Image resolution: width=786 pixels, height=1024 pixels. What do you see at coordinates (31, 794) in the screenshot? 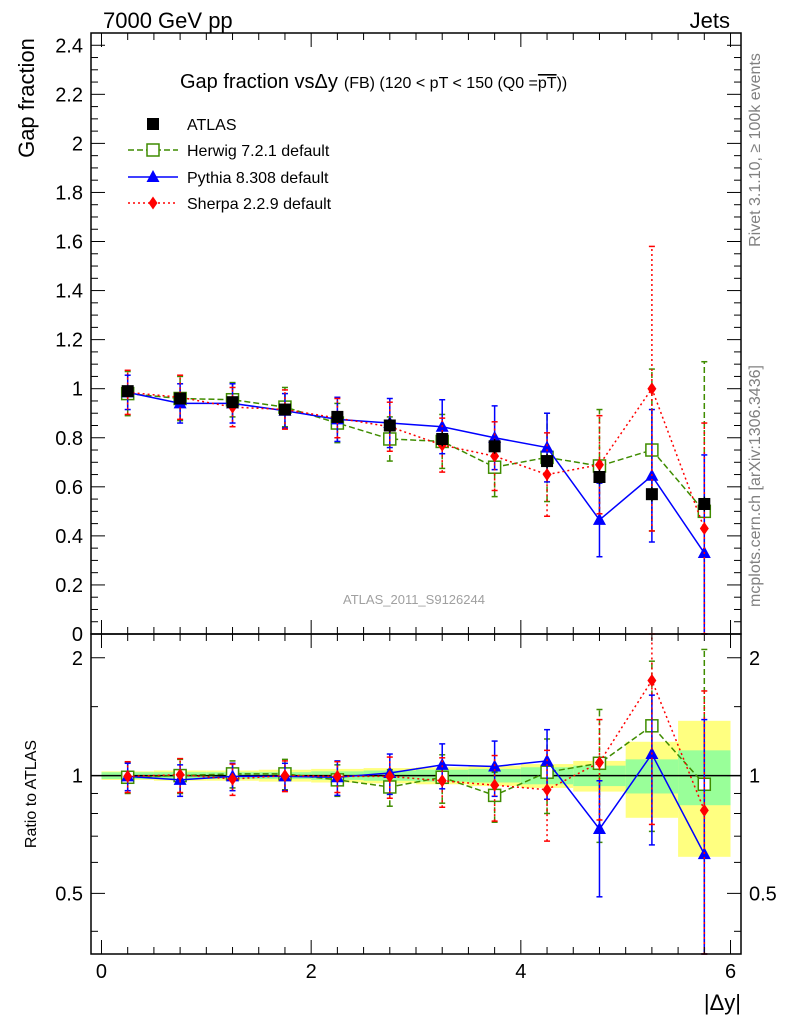
I see `ratio-y-axis-label: Ratio to ATLAS` at bounding box center [31, 794].